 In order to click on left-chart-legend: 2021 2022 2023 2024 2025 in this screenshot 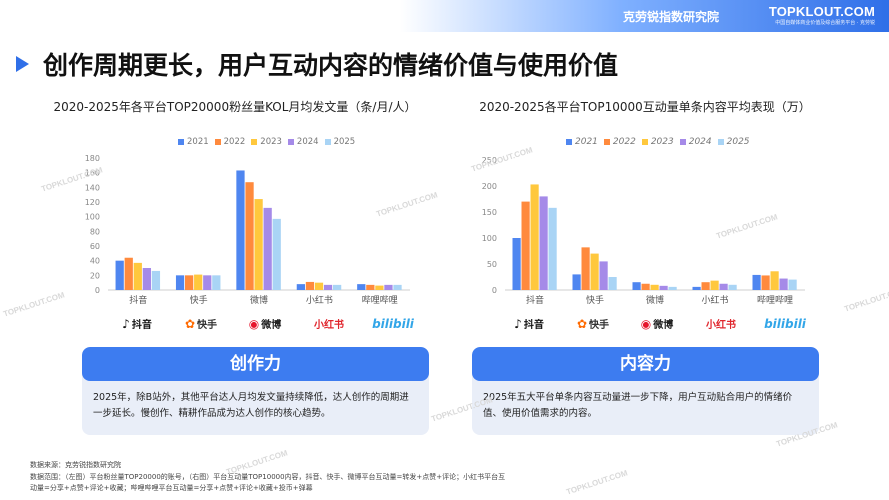, I will do `click(266, 142)`.